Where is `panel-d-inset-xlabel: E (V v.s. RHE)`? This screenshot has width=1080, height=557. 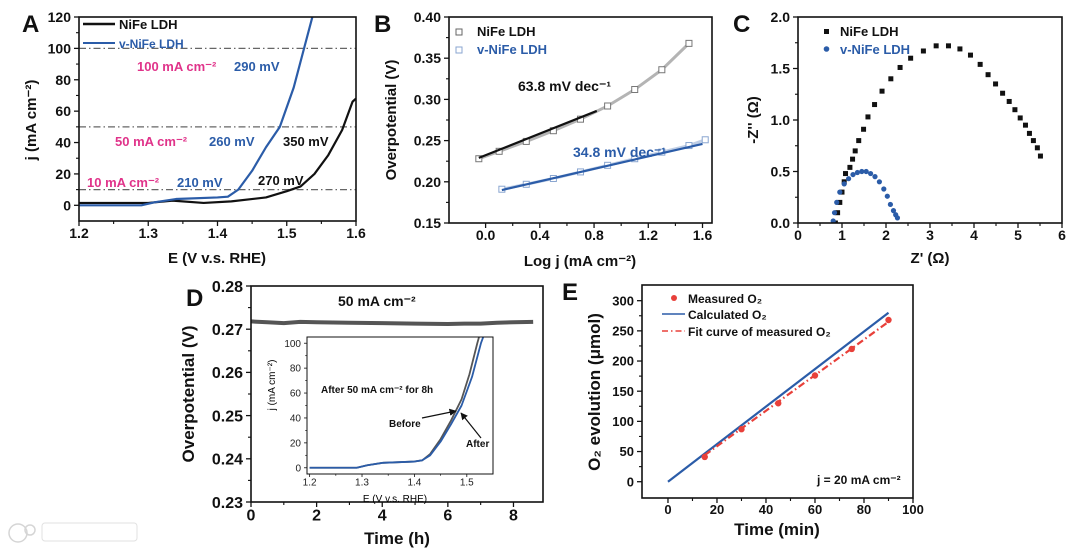
panel-d-inset-xlabel: E (V v.s. RHE) is located at coordinates (395, 499).